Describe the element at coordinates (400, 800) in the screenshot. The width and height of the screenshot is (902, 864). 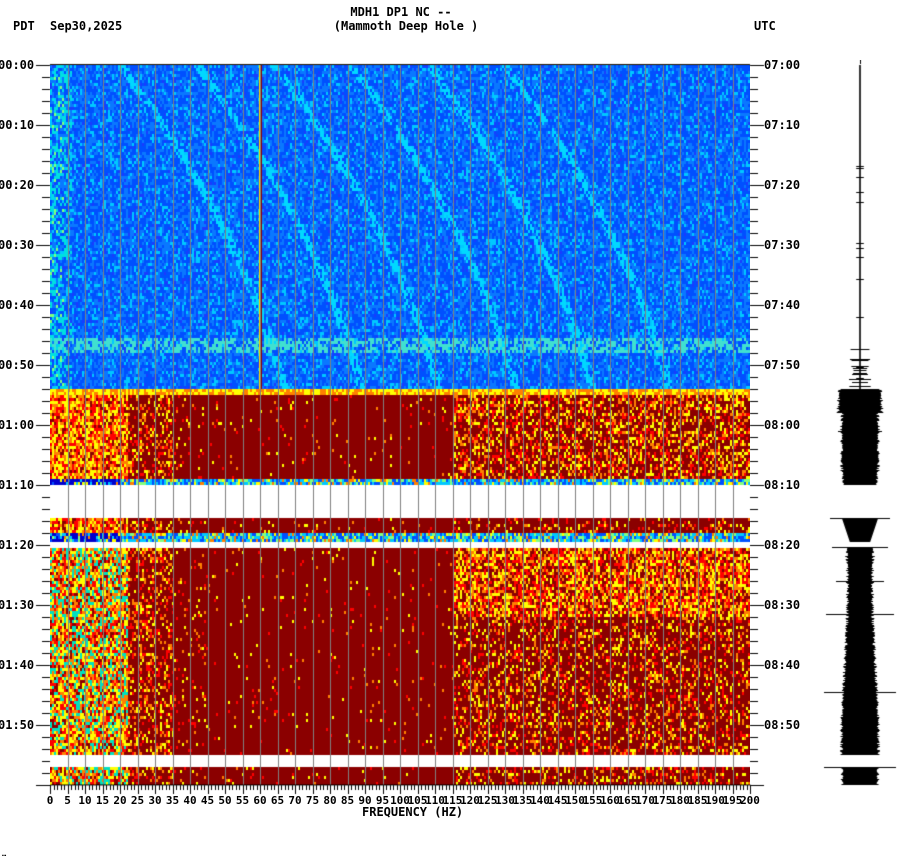
I see `x-tick: 100` at that location.